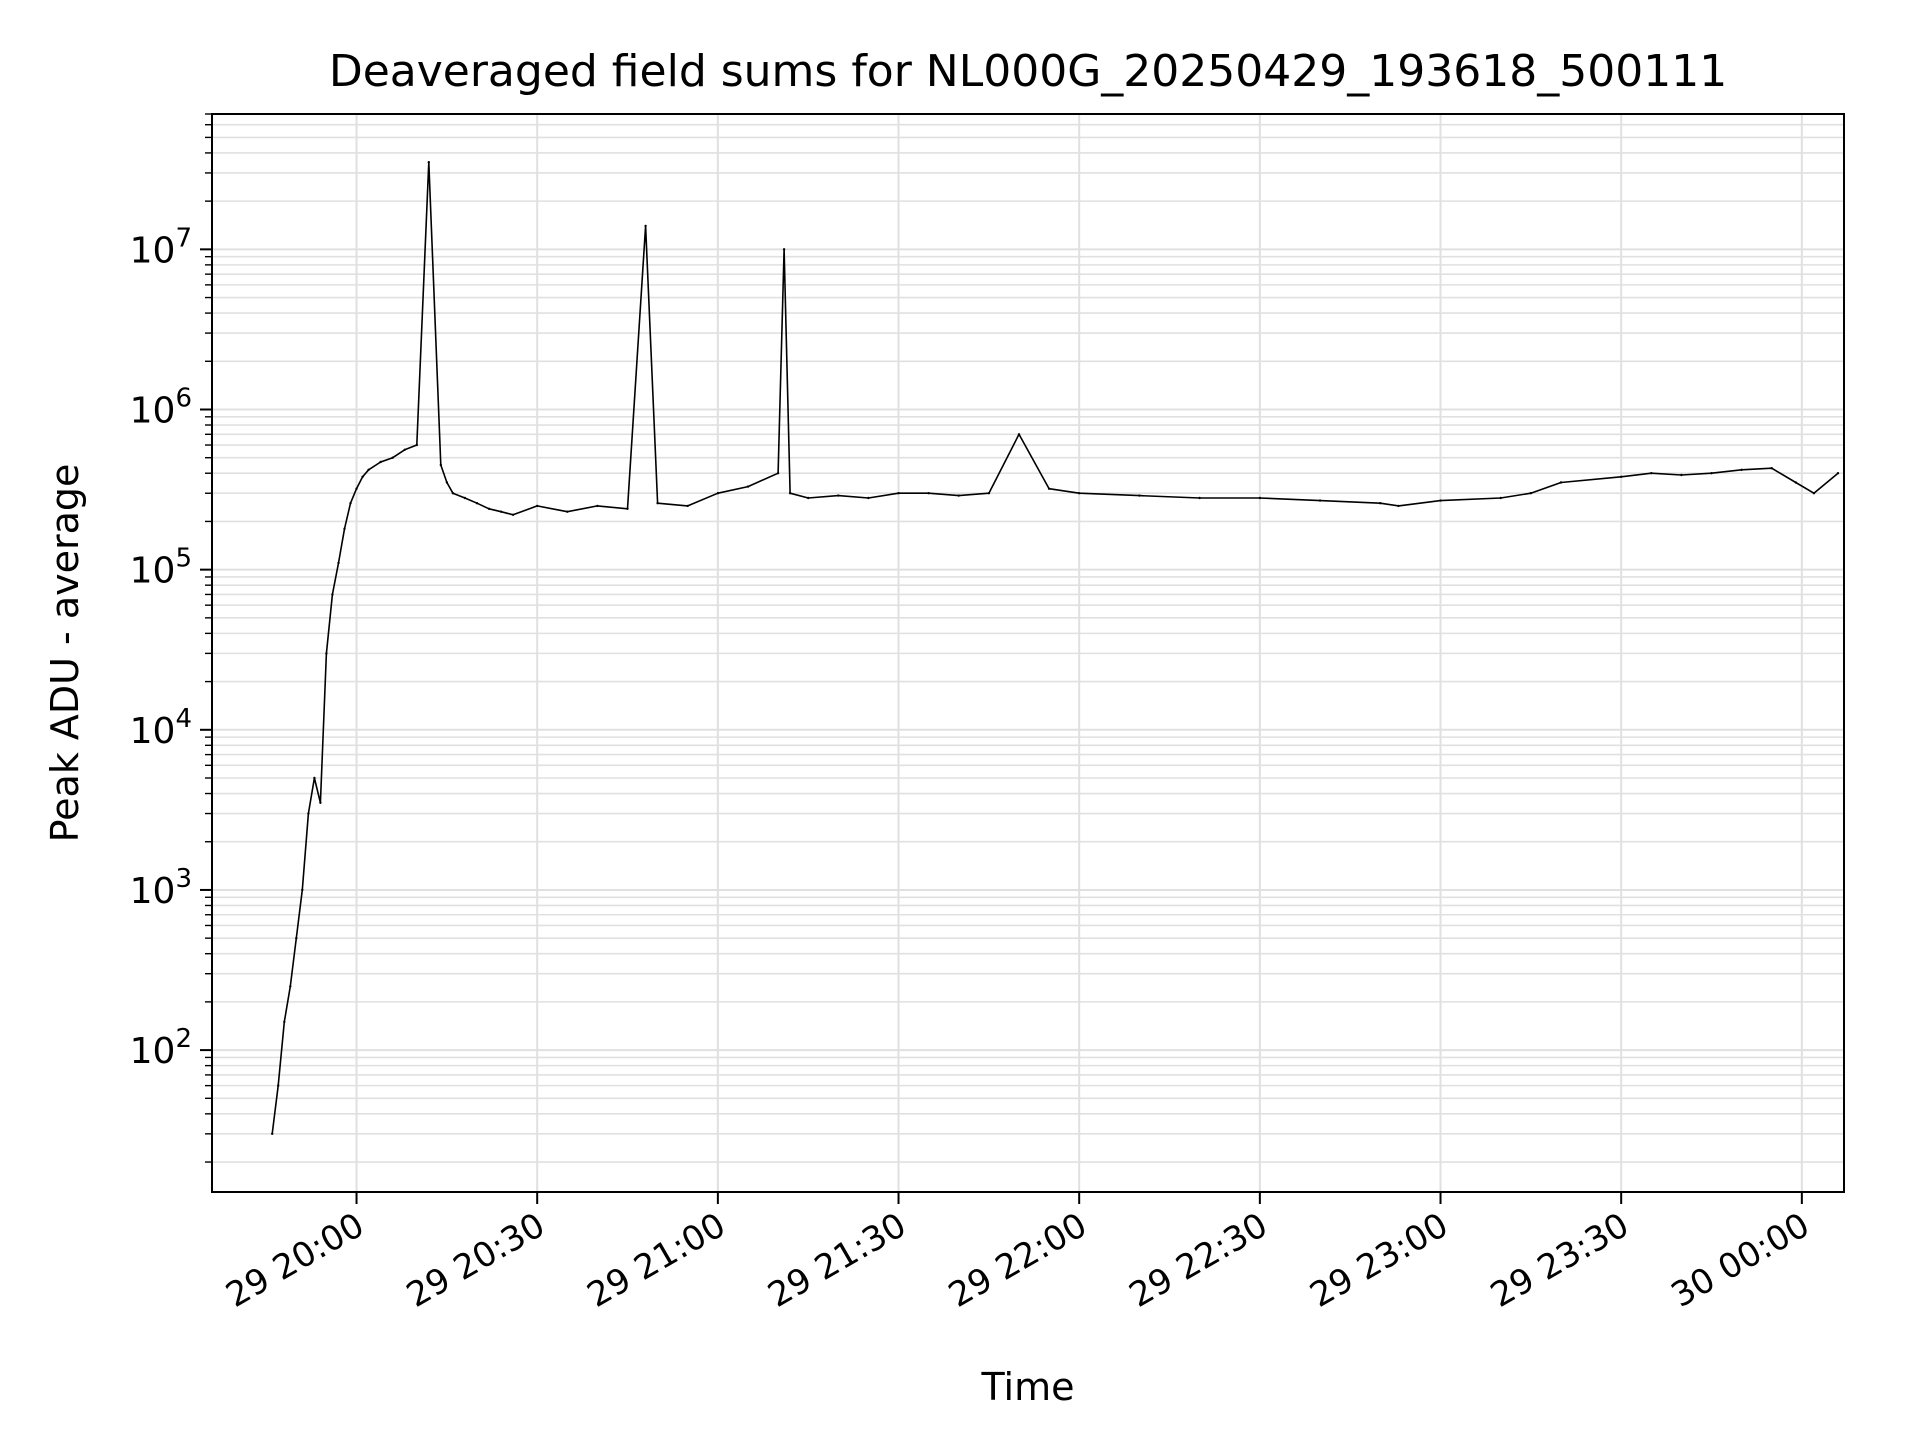 Image resolution: width=1920 pixels, height=1440 pixels. Describe the element at coordinates (171, 638) in the screenshot. I see `y-axis: 10² 10³ 10⁴ 10⁵ 10⁶ 10⁷` at that location.